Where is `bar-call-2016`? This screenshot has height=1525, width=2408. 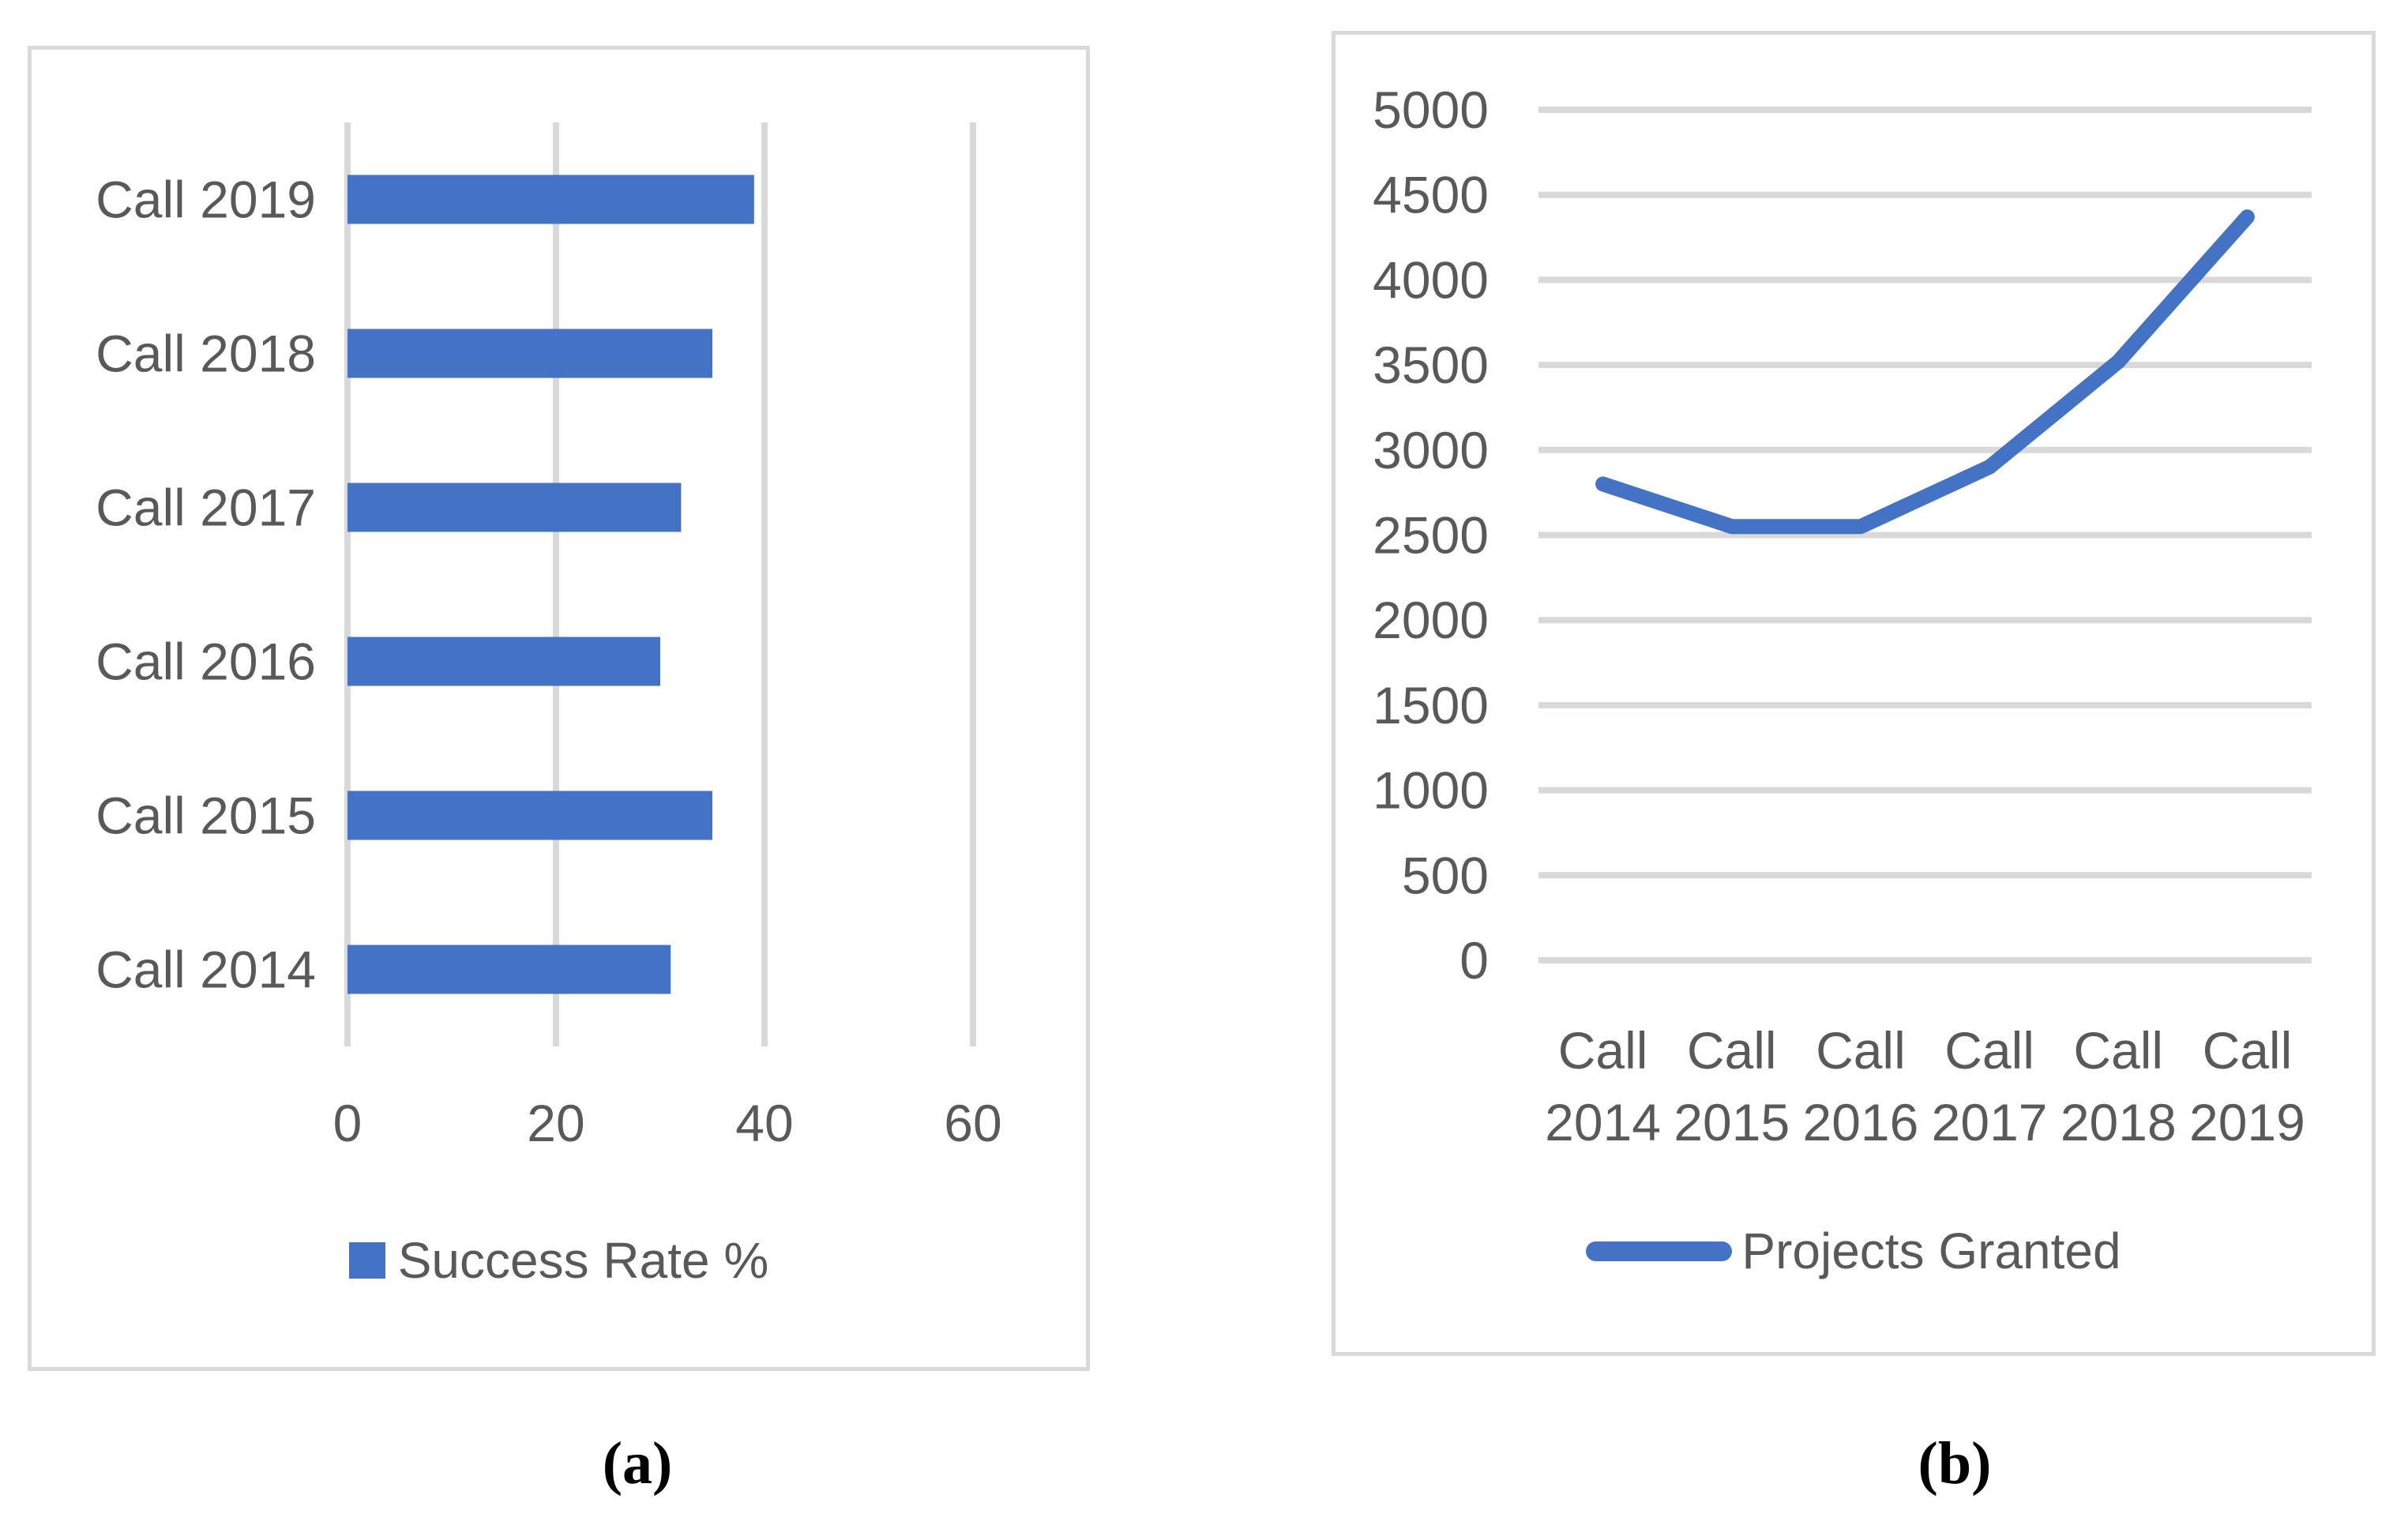 bar-call-2016 is located at coordinates (504, 662).